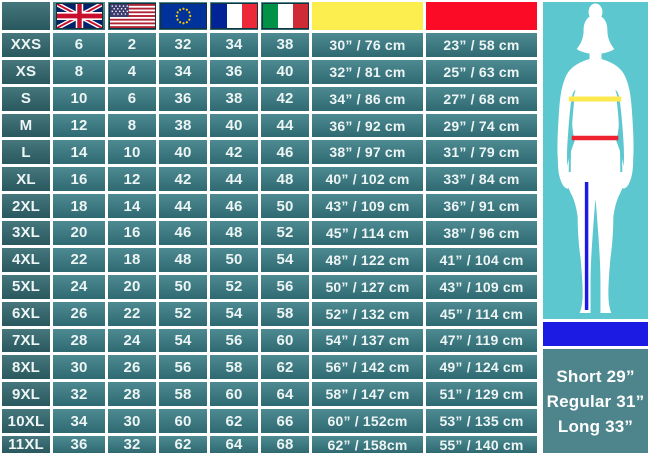 This screenshot has width=650, height=455. Describe the element at coordinates (595, 334) in the screenshot. I see `inseam-color-bar` at that location.